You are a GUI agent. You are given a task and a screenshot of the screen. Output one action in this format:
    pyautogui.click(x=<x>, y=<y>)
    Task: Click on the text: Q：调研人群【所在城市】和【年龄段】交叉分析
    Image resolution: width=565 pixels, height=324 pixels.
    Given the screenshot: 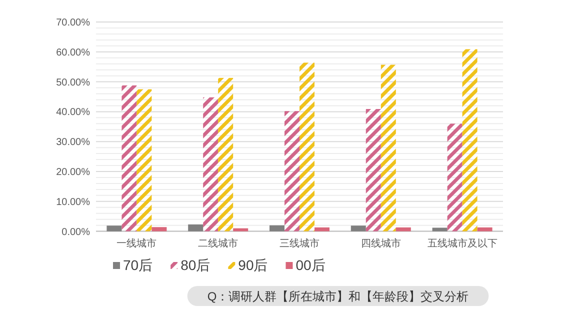 What is the action you would take?
    pyautogui.click(x=338, y=297)
    